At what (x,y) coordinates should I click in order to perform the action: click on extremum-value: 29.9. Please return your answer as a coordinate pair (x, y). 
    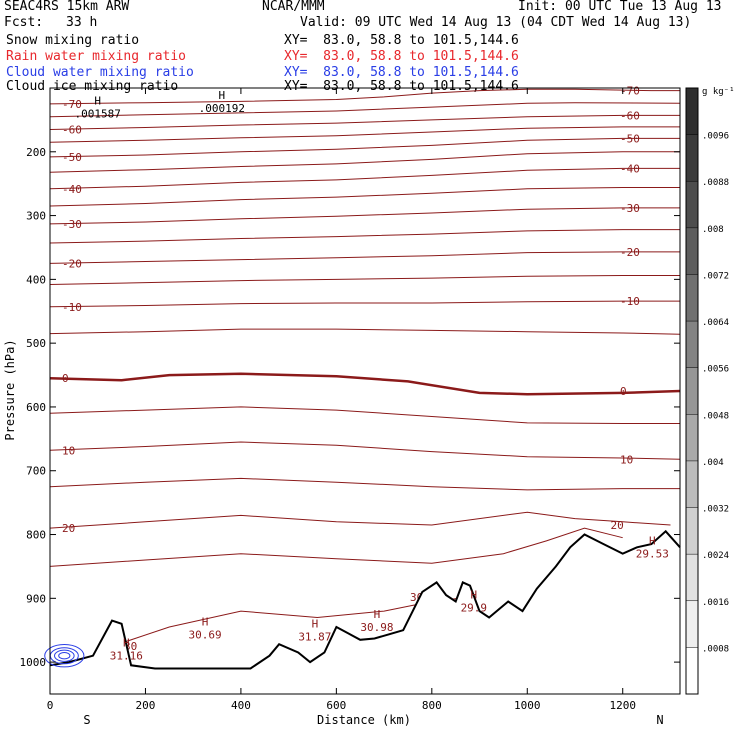
    Looking at the image, I should click on (474, 608).